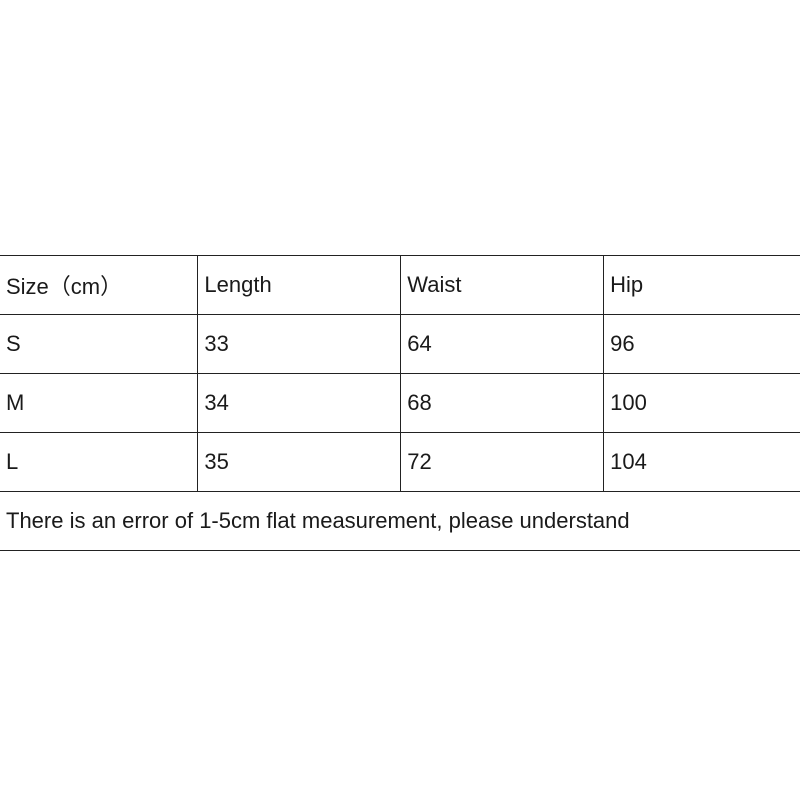 The width and height of the screenshot is (800, 800). What do you see at coordinates (502, 403) in the screenshot?
I see `cell-waist: 68` at bounding box center [502, 403].